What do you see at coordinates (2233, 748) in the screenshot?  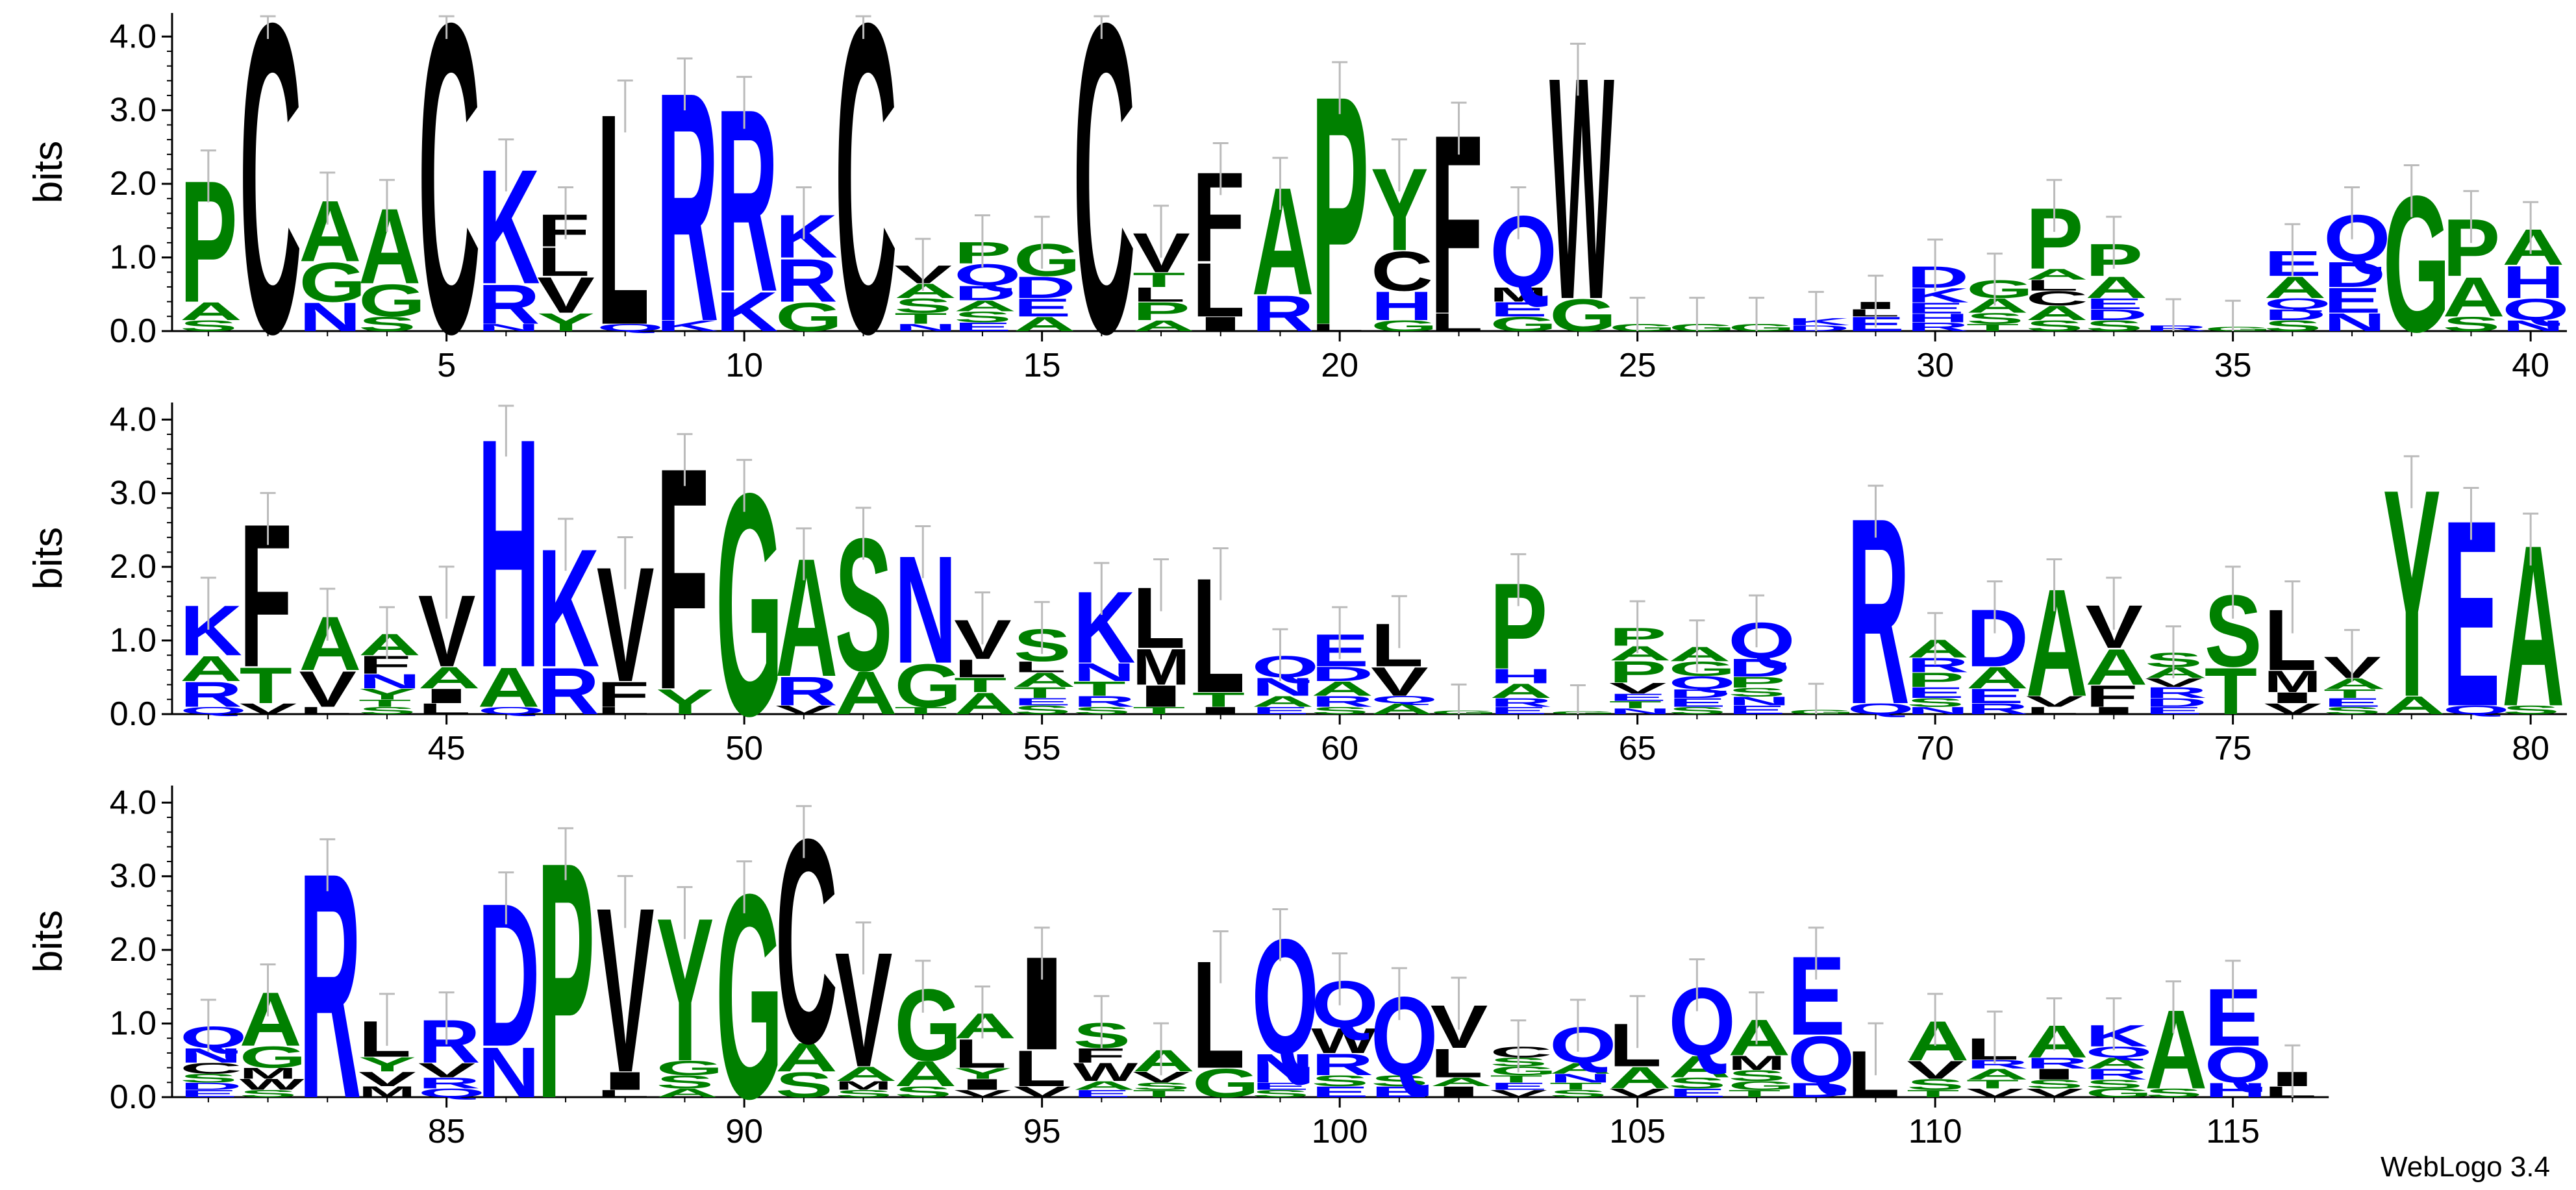 I see `x-tick-label: 75` at bounding box center [2233, 748].